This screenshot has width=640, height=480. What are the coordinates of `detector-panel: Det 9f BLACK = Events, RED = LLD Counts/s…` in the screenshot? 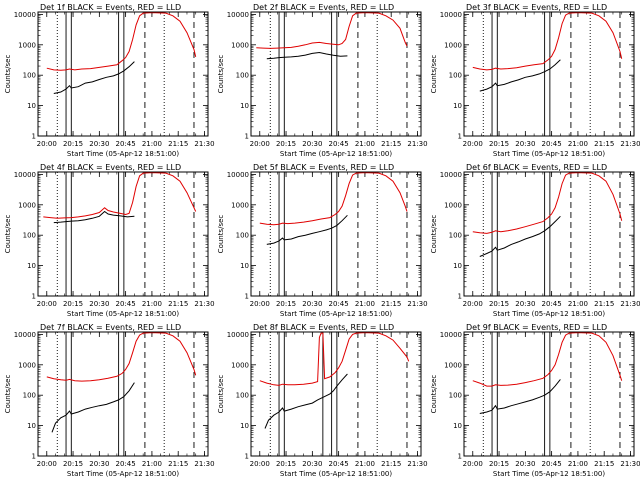 It's located at (535, 400).